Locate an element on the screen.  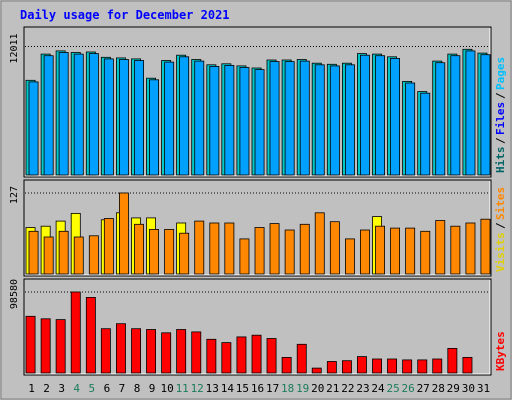
x-label-day-1: 1 is located at coordinates (31, 388).